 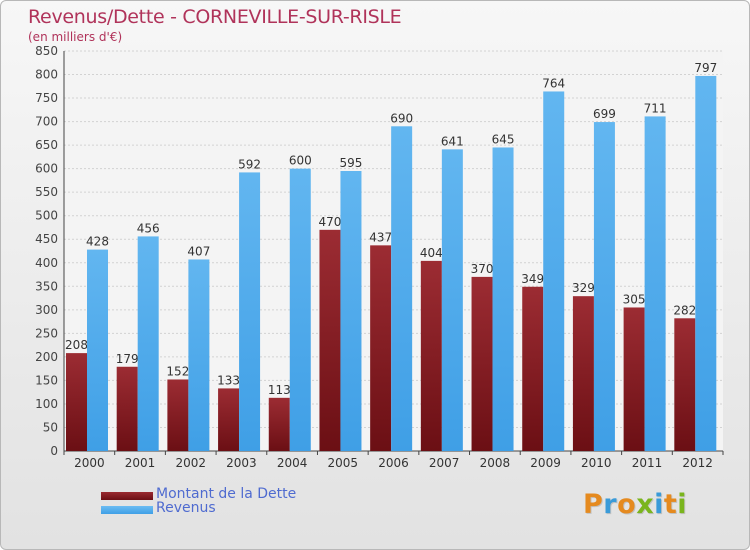 I want to click on data-label-dette: 133, so click(x=228, y=380).